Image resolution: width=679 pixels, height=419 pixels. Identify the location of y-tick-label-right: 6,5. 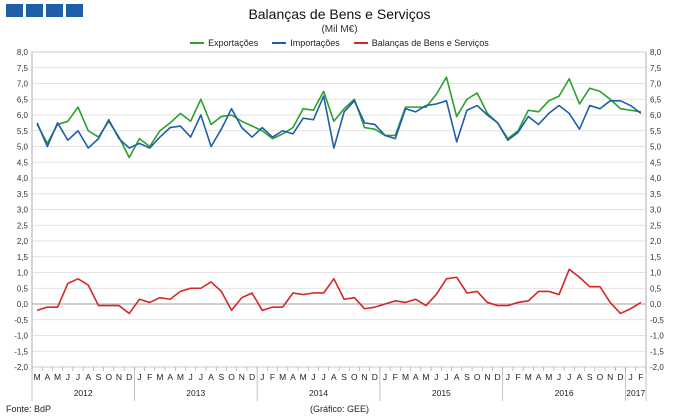
(656, 99).